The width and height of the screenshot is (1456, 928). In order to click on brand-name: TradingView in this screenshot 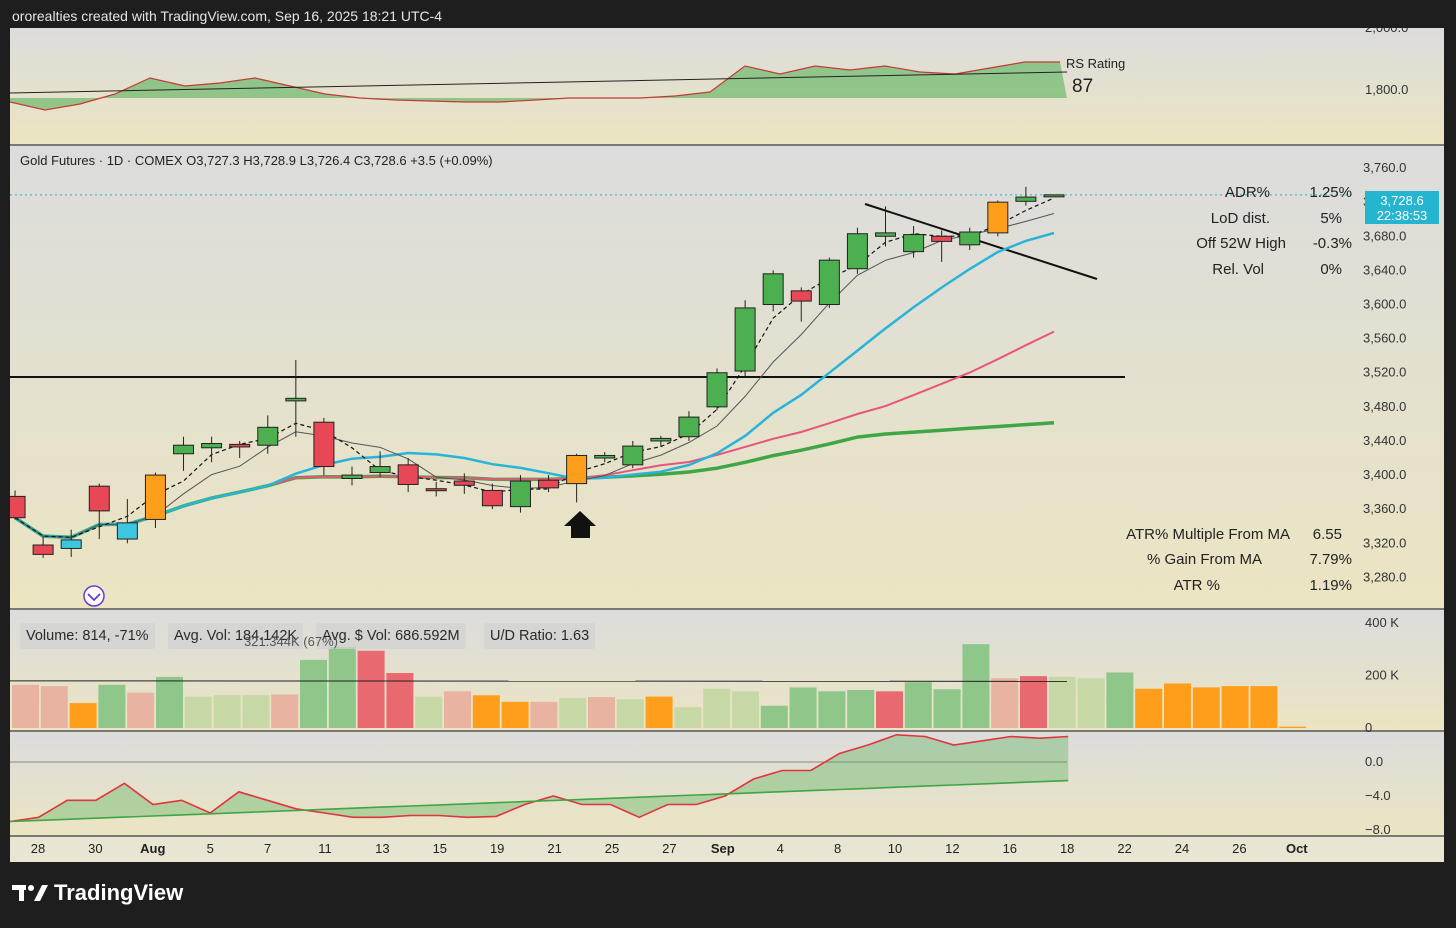, I will do `click(119, 892)`.